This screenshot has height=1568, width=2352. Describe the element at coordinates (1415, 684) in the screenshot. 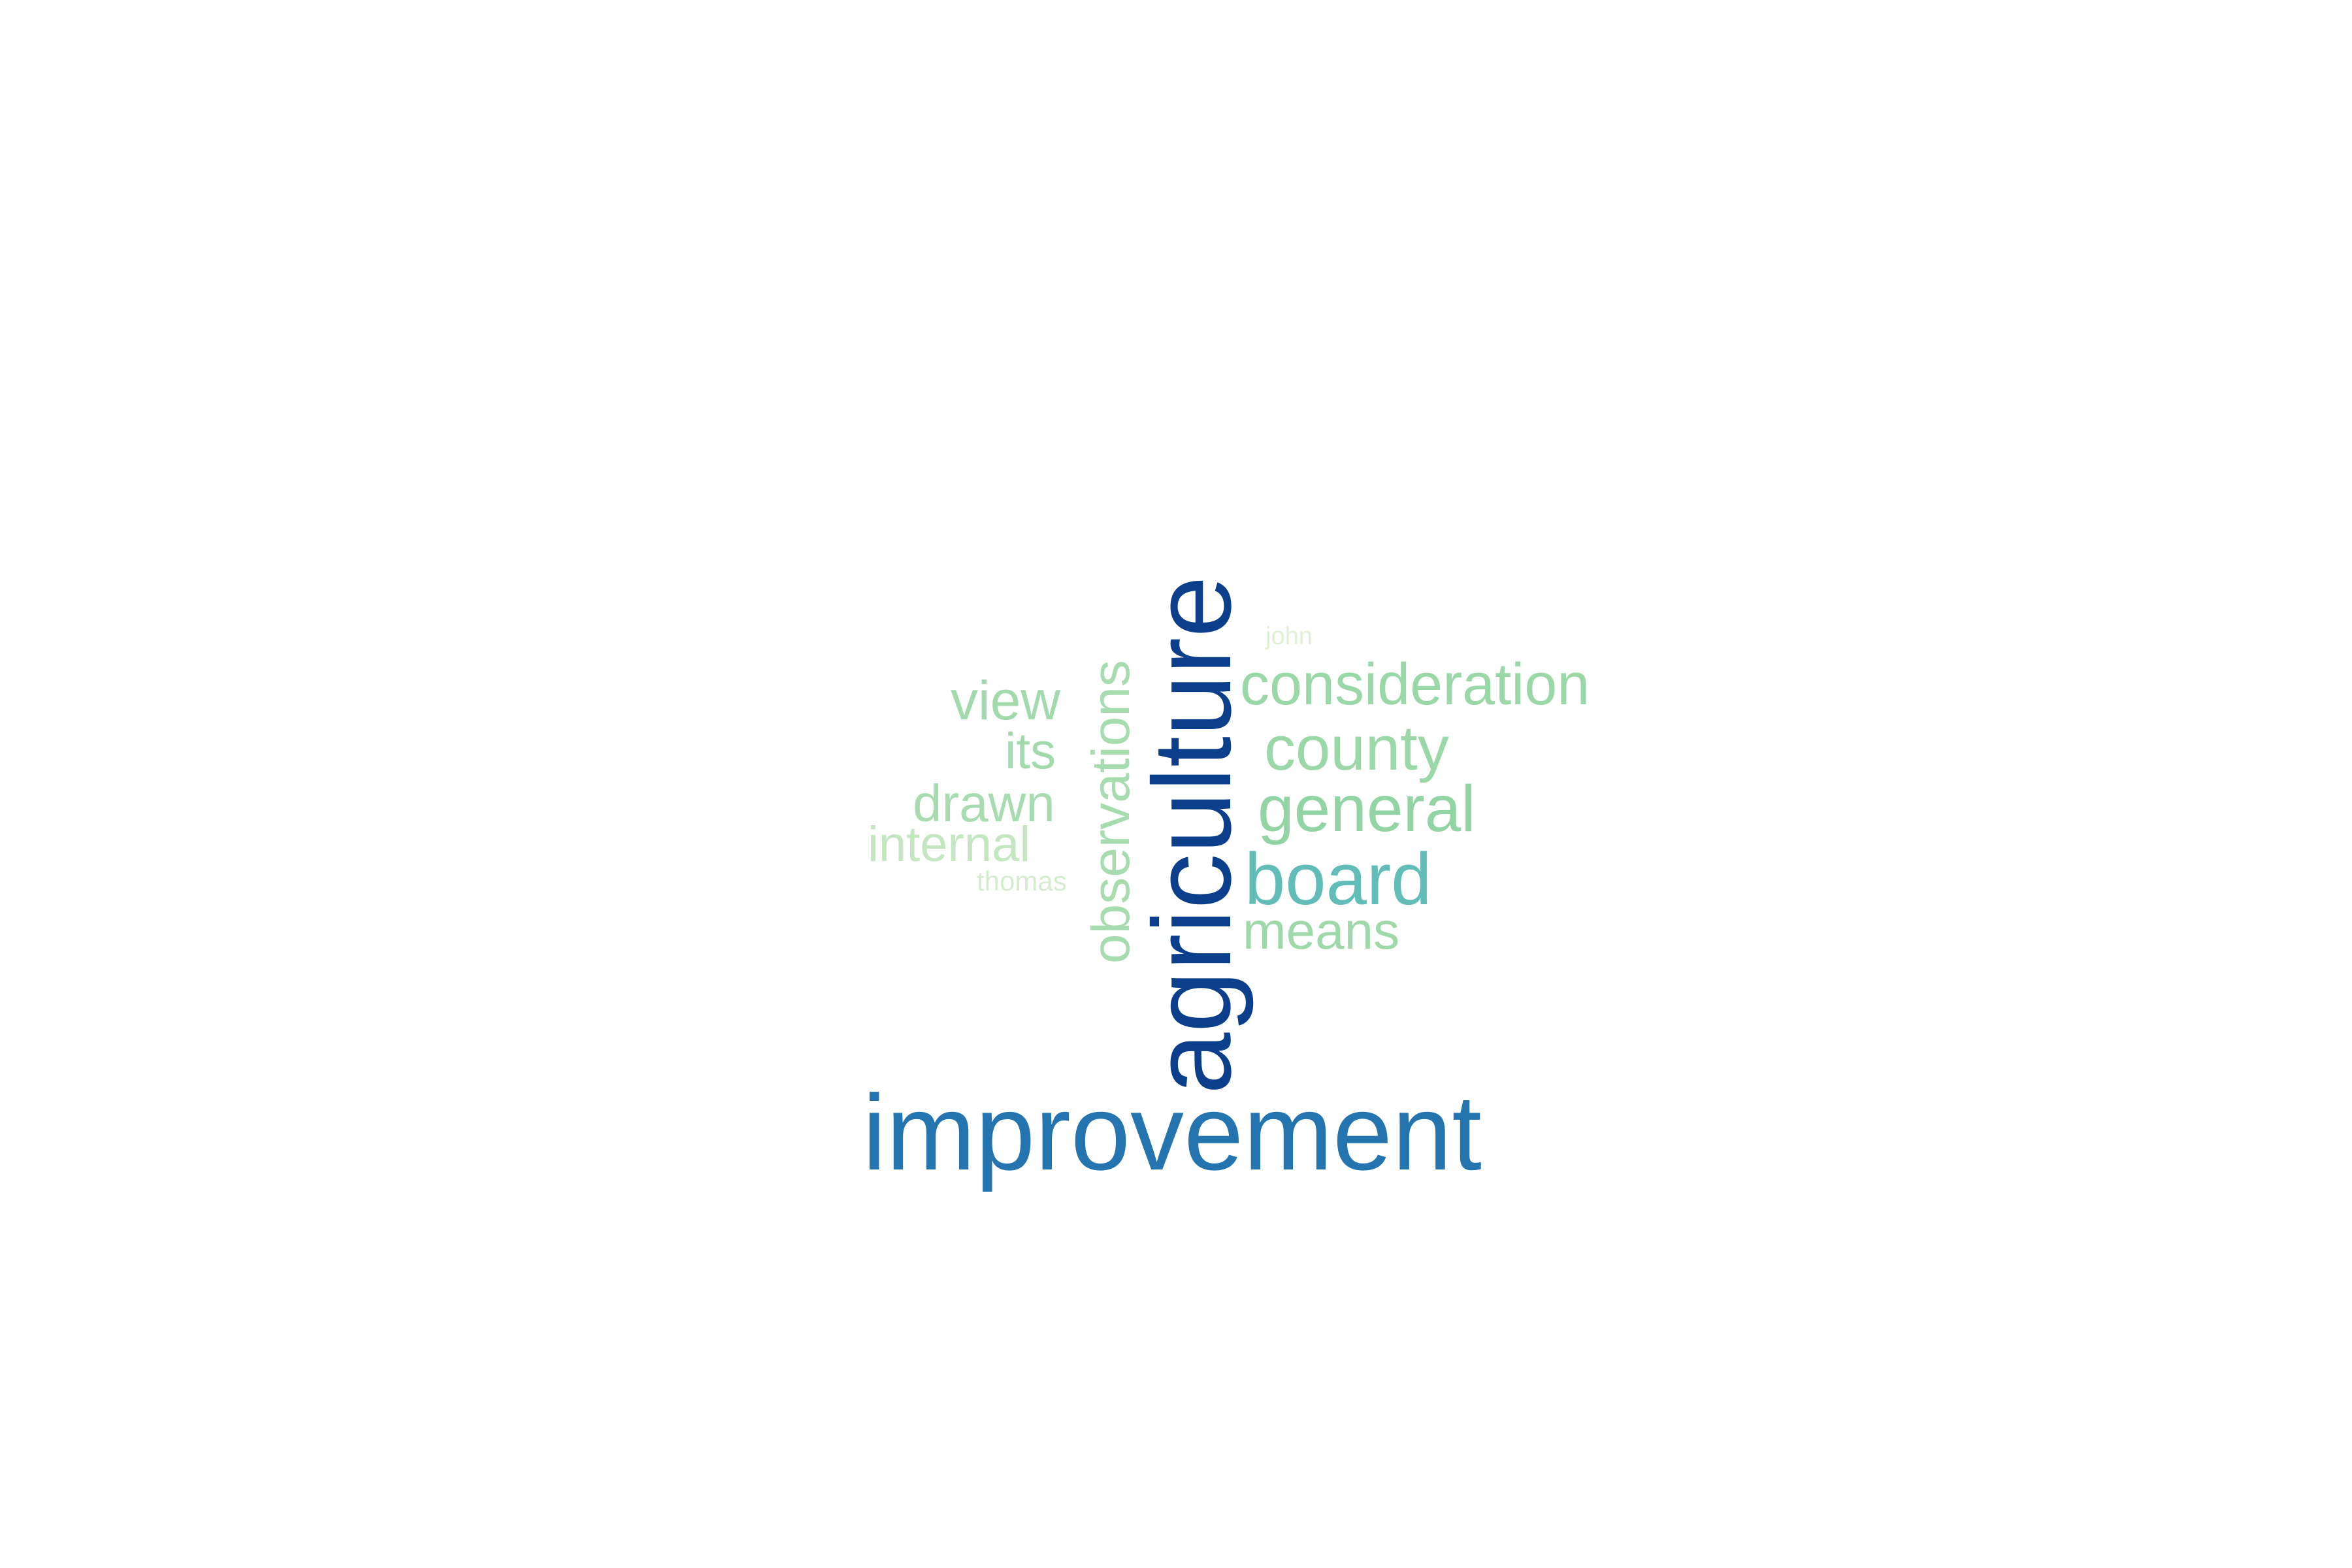

I see `word-consideration: consideration` at that location.